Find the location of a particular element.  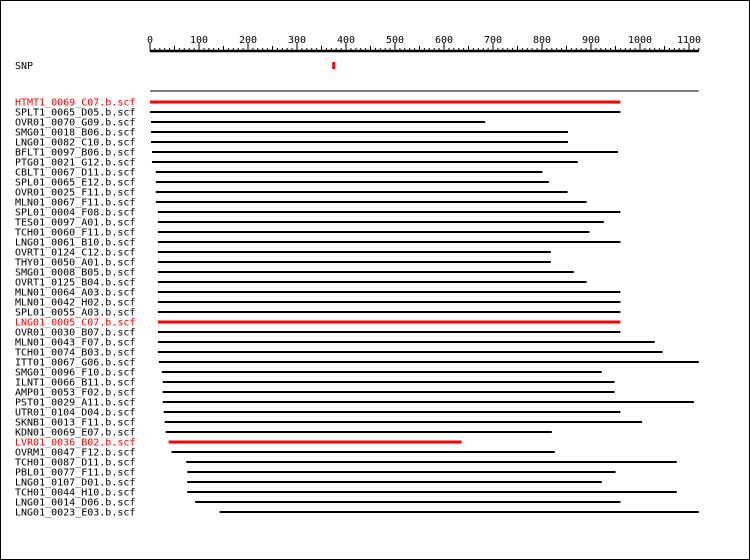

read-name: ILNT1_0066_B11.b.scf is located at coordinates (75, 383).